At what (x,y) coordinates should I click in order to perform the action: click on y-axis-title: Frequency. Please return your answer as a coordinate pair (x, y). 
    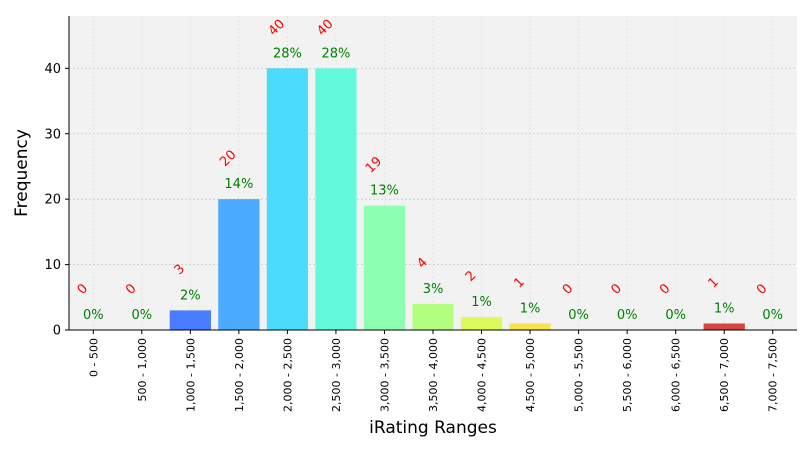
    Looking at the image, I should click on (22, 173).